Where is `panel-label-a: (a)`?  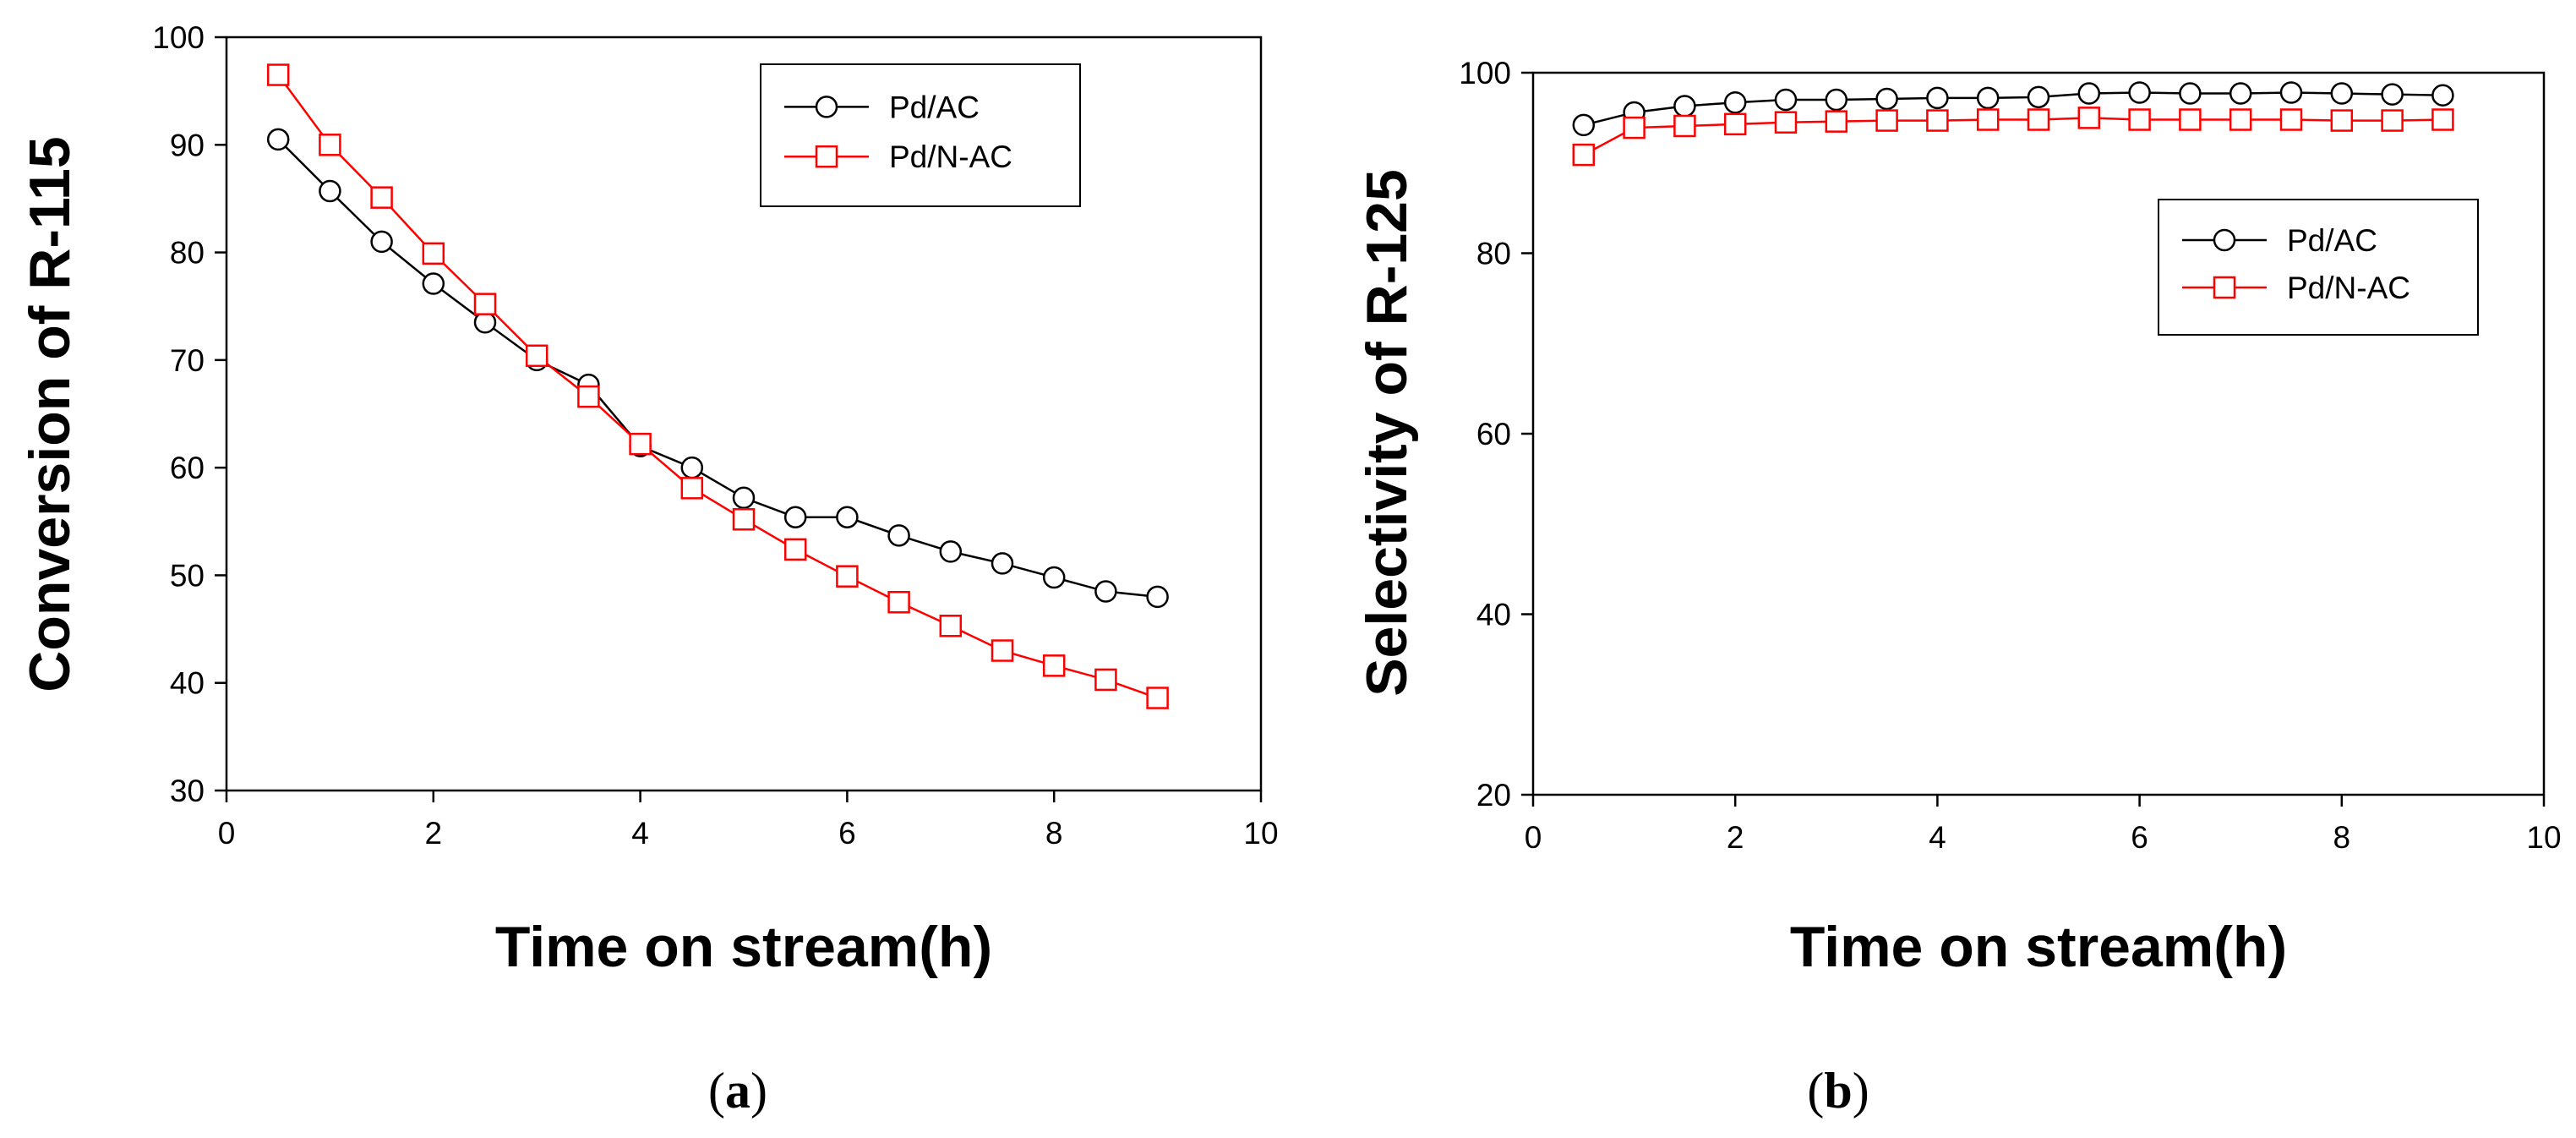
panel-label-a: (a) is located at coordinates (737, 1091).